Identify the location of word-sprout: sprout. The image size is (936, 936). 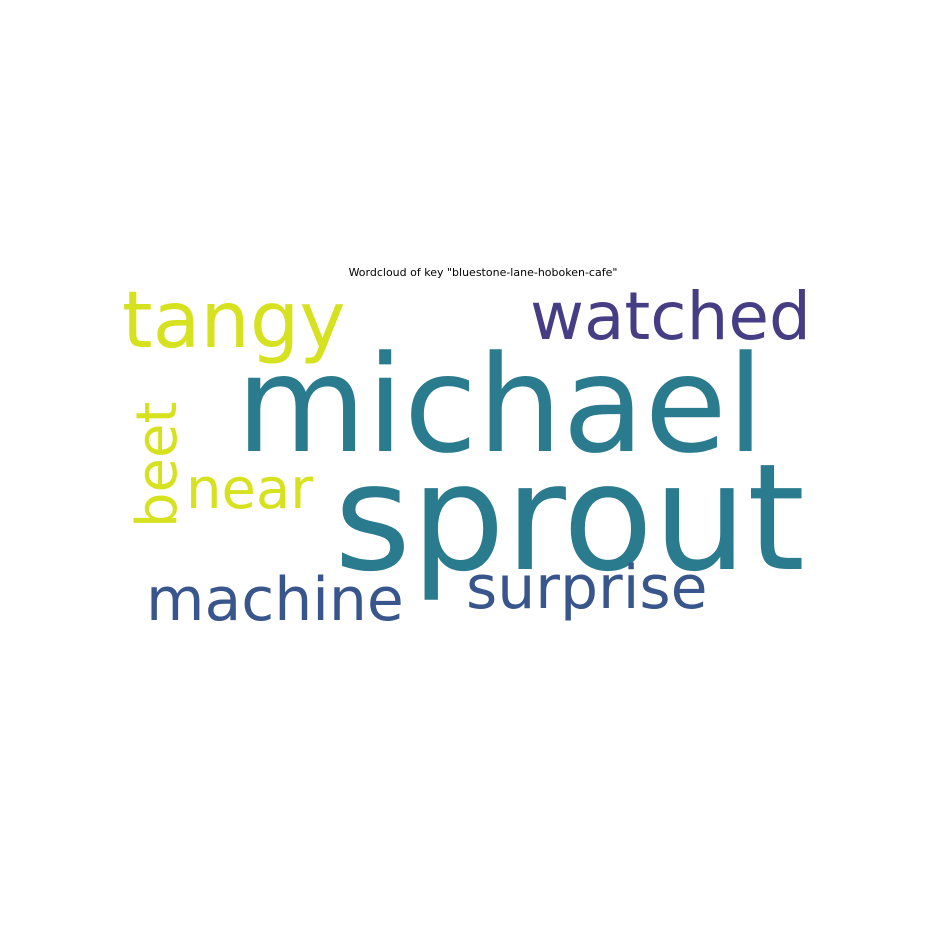
(570, 518).